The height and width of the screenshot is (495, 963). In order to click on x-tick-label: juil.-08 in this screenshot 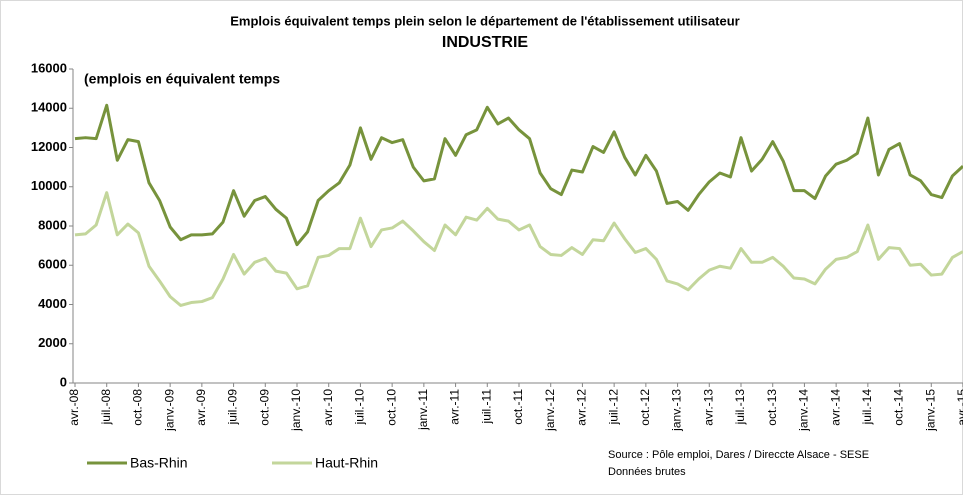, I will do `click(106, 407)`.